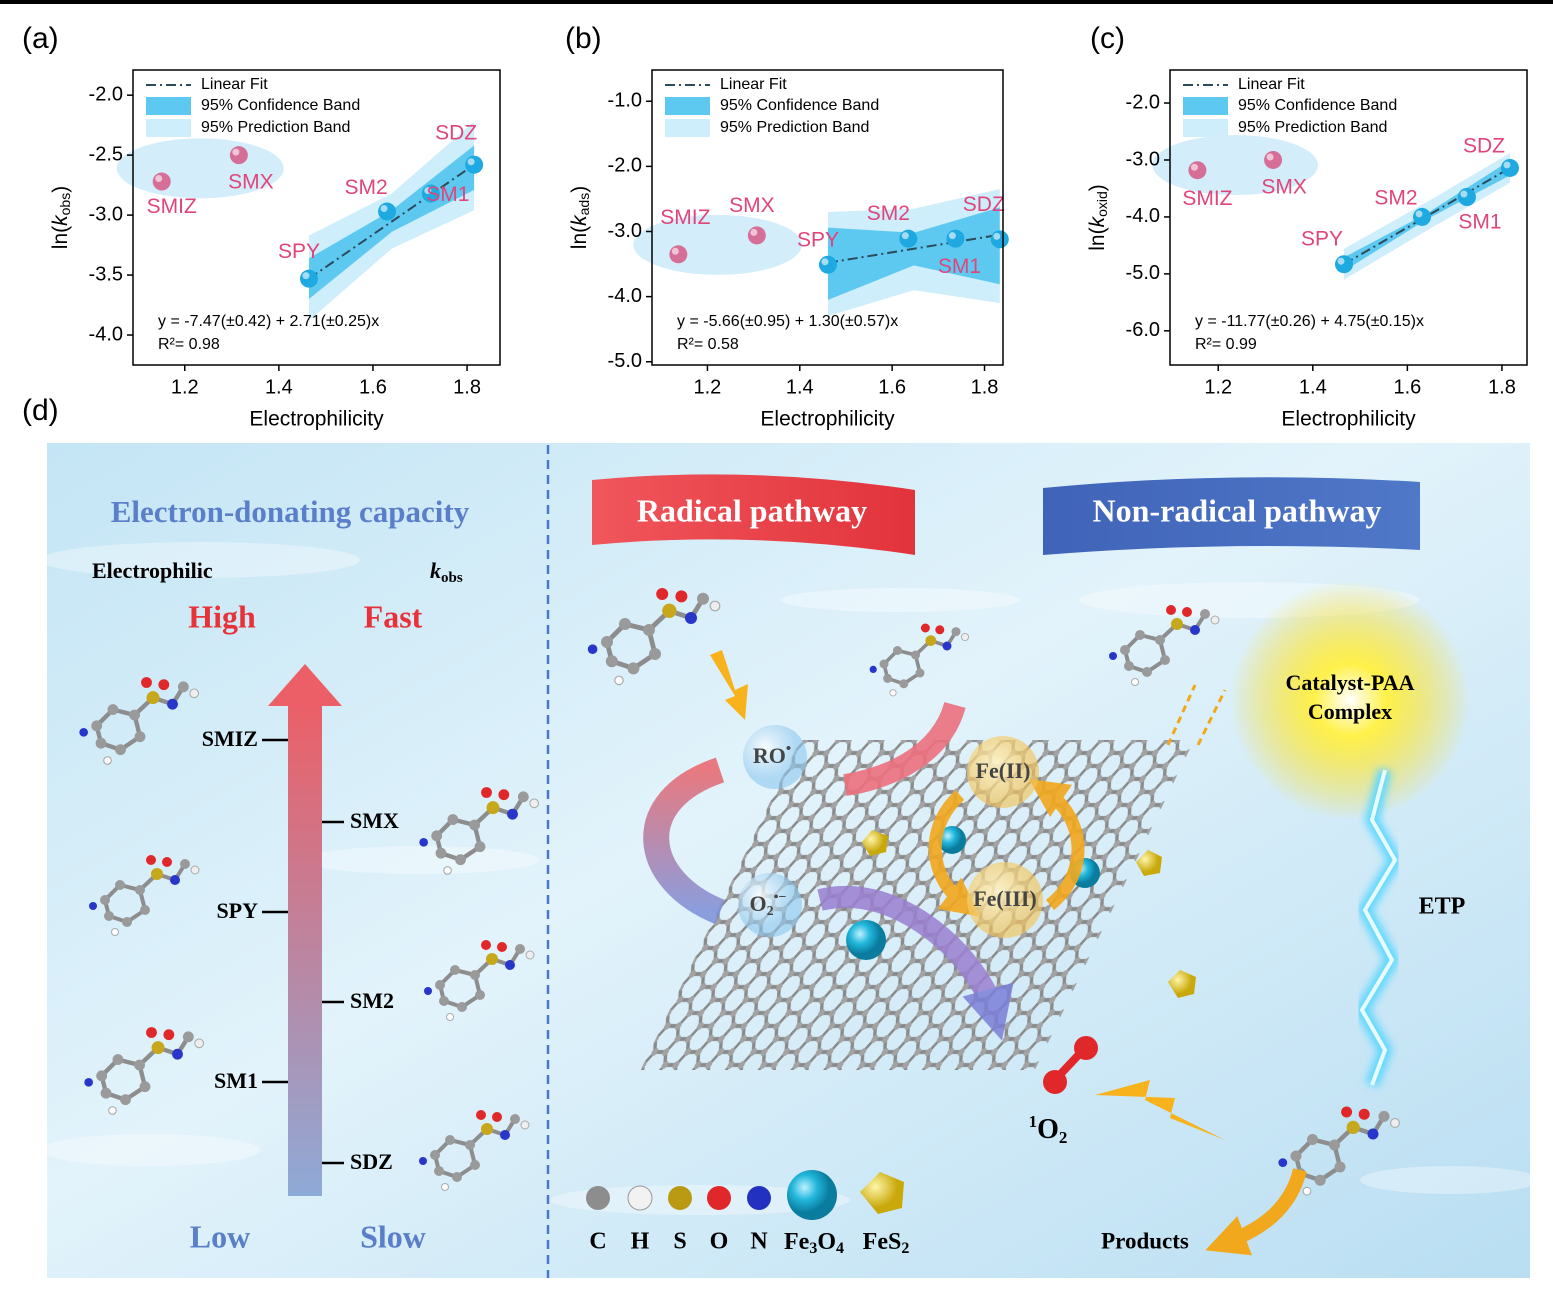 Image resolution: width=1553 pixels, height=1298 pixels. Describe the element at coordinates (597, 1242) in the screenshot. I see `legend-label: C` at that location.